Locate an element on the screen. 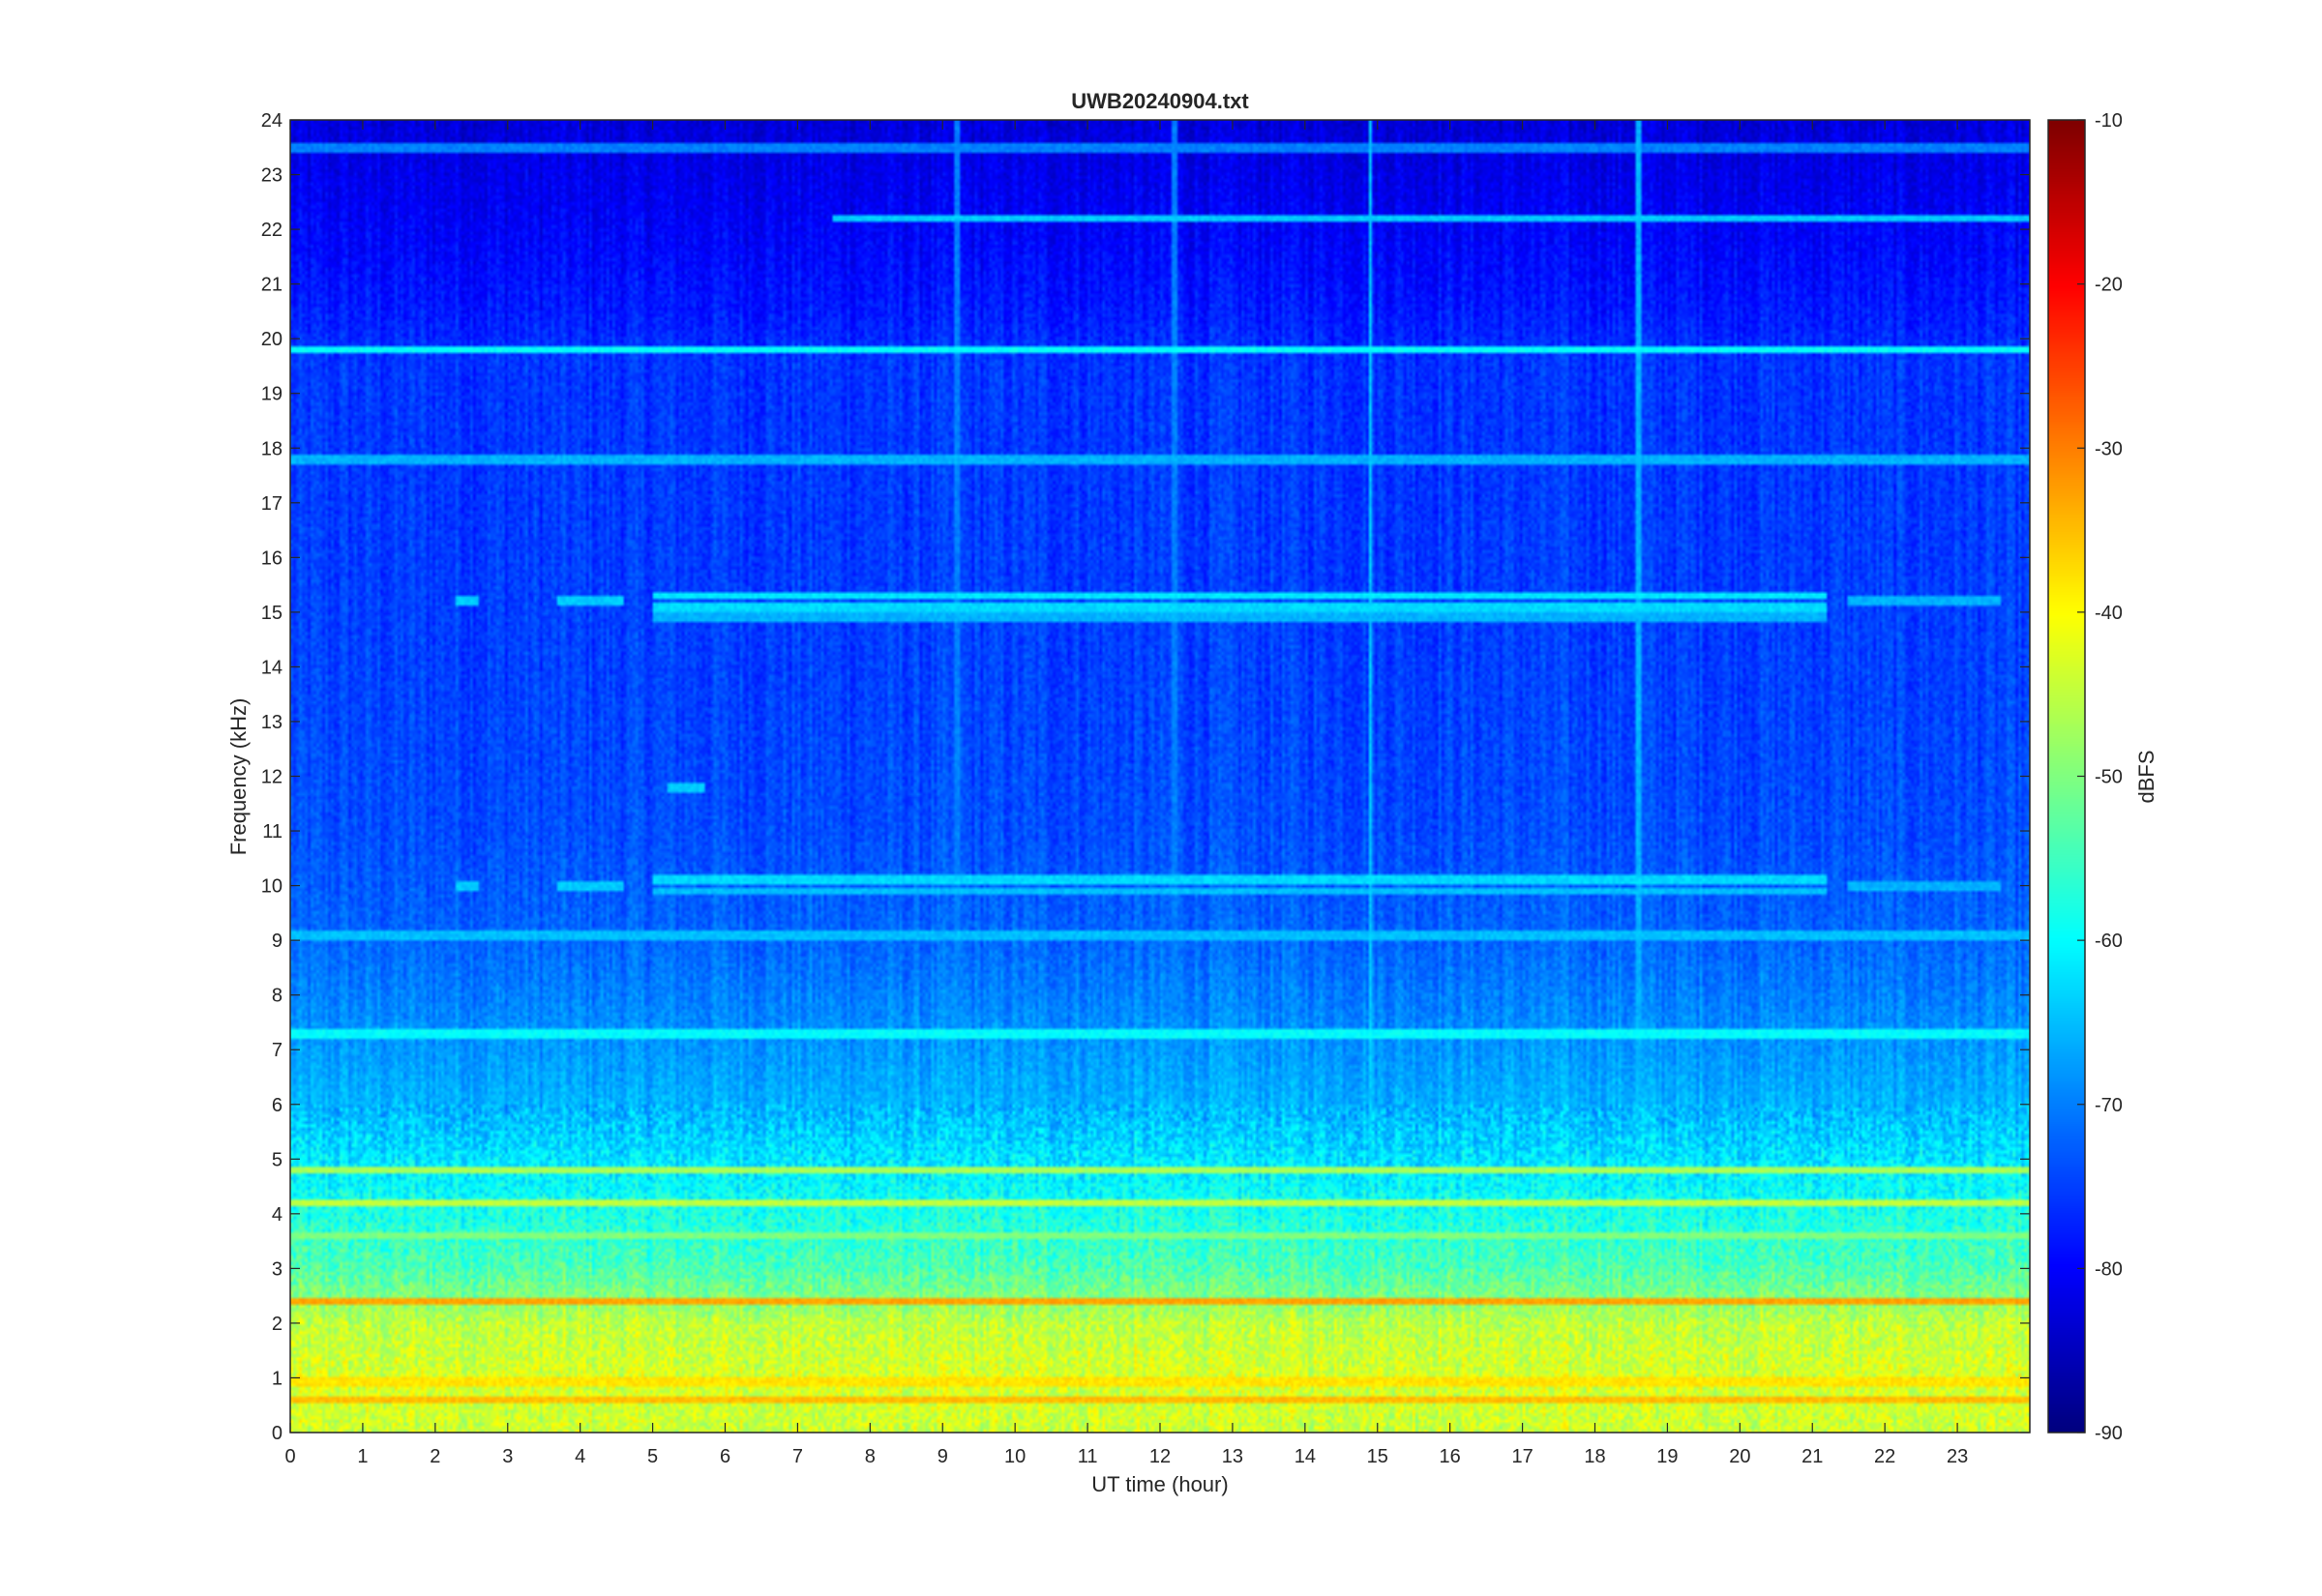 Image resolution: width=2322 pixels, height=1596 pixels. x-tick-label: 11 is located at coordinates (1088, 1456).